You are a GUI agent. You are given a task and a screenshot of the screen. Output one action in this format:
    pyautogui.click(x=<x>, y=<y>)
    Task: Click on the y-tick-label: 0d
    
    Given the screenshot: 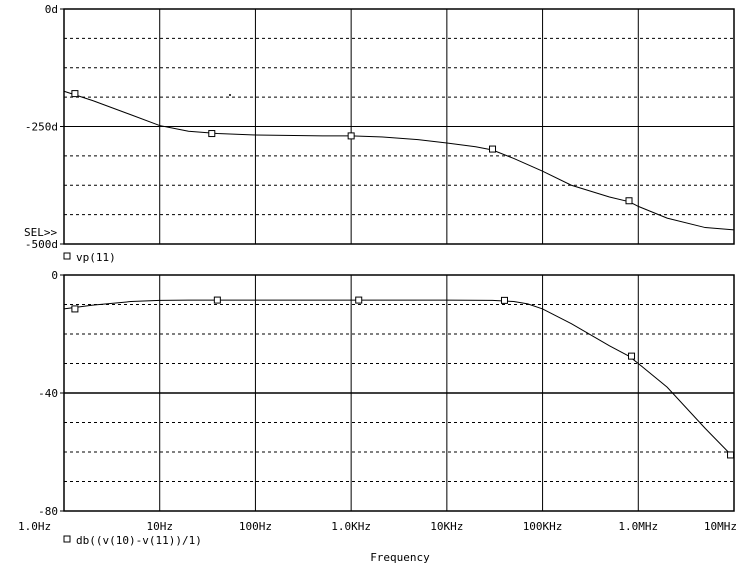 What is the action you would take?
    pyautogui.click(x=51, y=9)
    